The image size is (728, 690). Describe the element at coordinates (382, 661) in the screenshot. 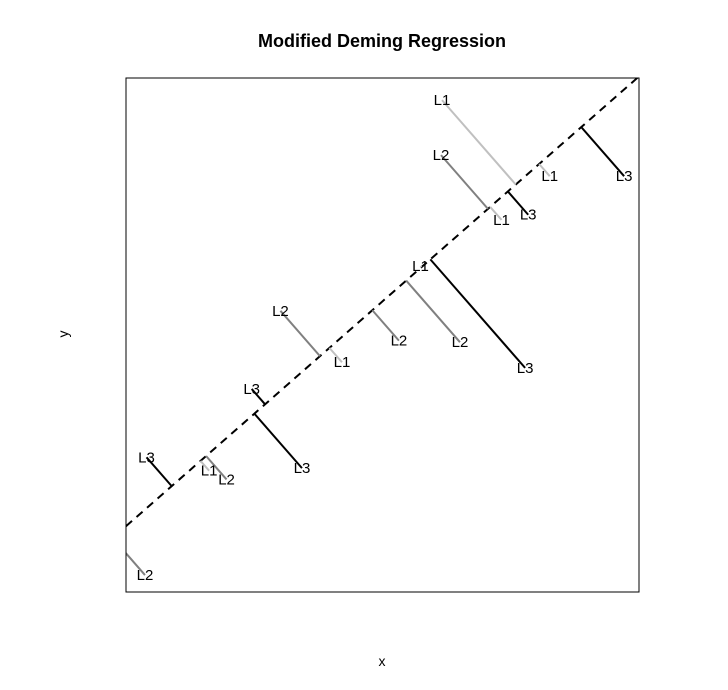

I see `x-axis-label: x` at that location.